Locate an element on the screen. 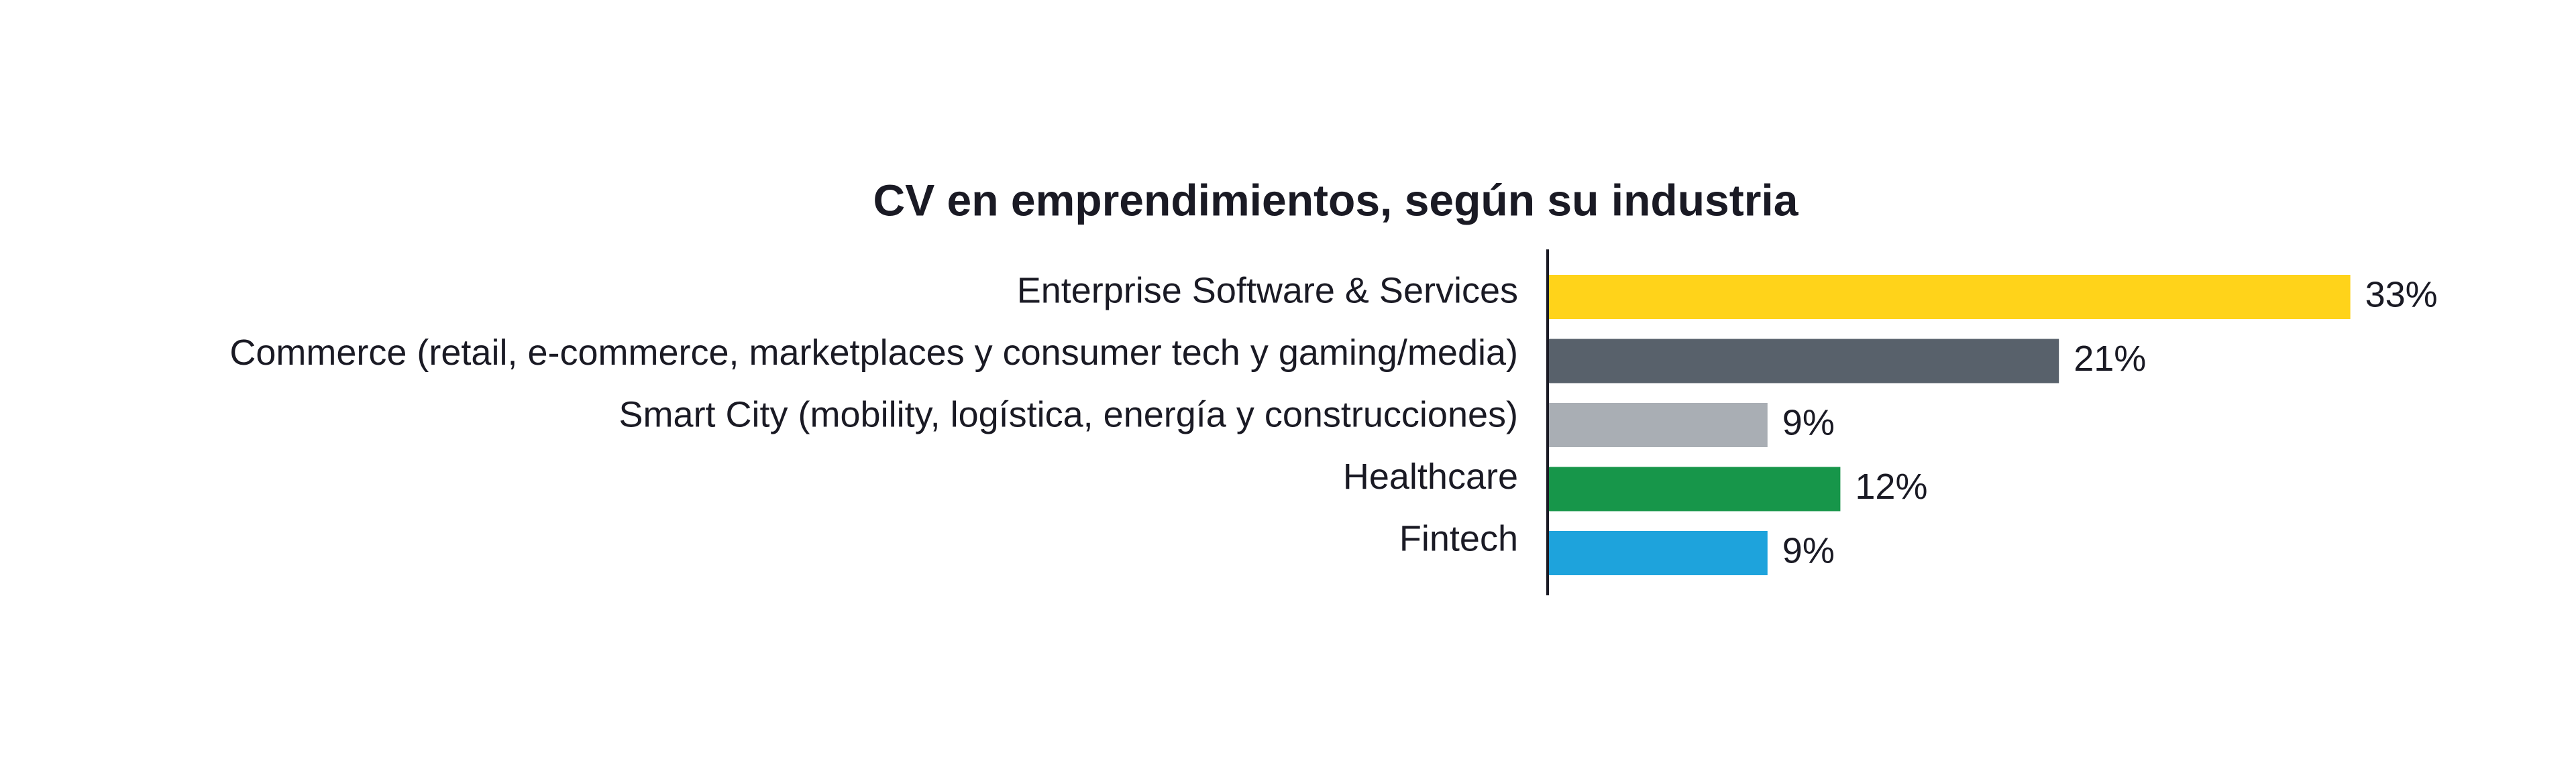 This screenshot has height=777, width=2576. category-label: Healthcare is located at coordinates (1430, 477).